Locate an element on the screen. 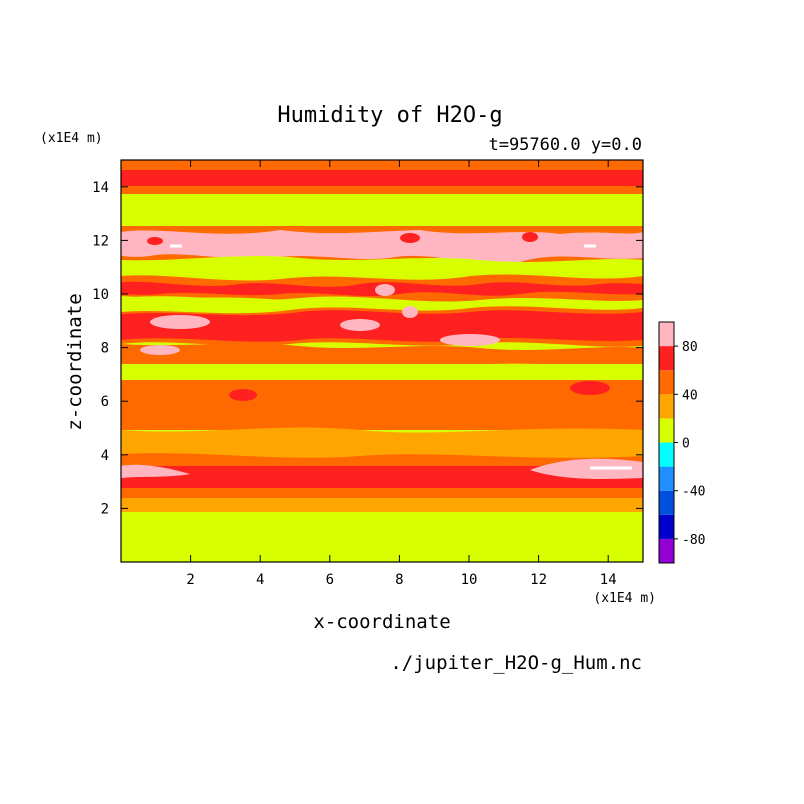 The image size is (804, 804). y-axis-label: z-coordinate is located at coordinates (75, 361).